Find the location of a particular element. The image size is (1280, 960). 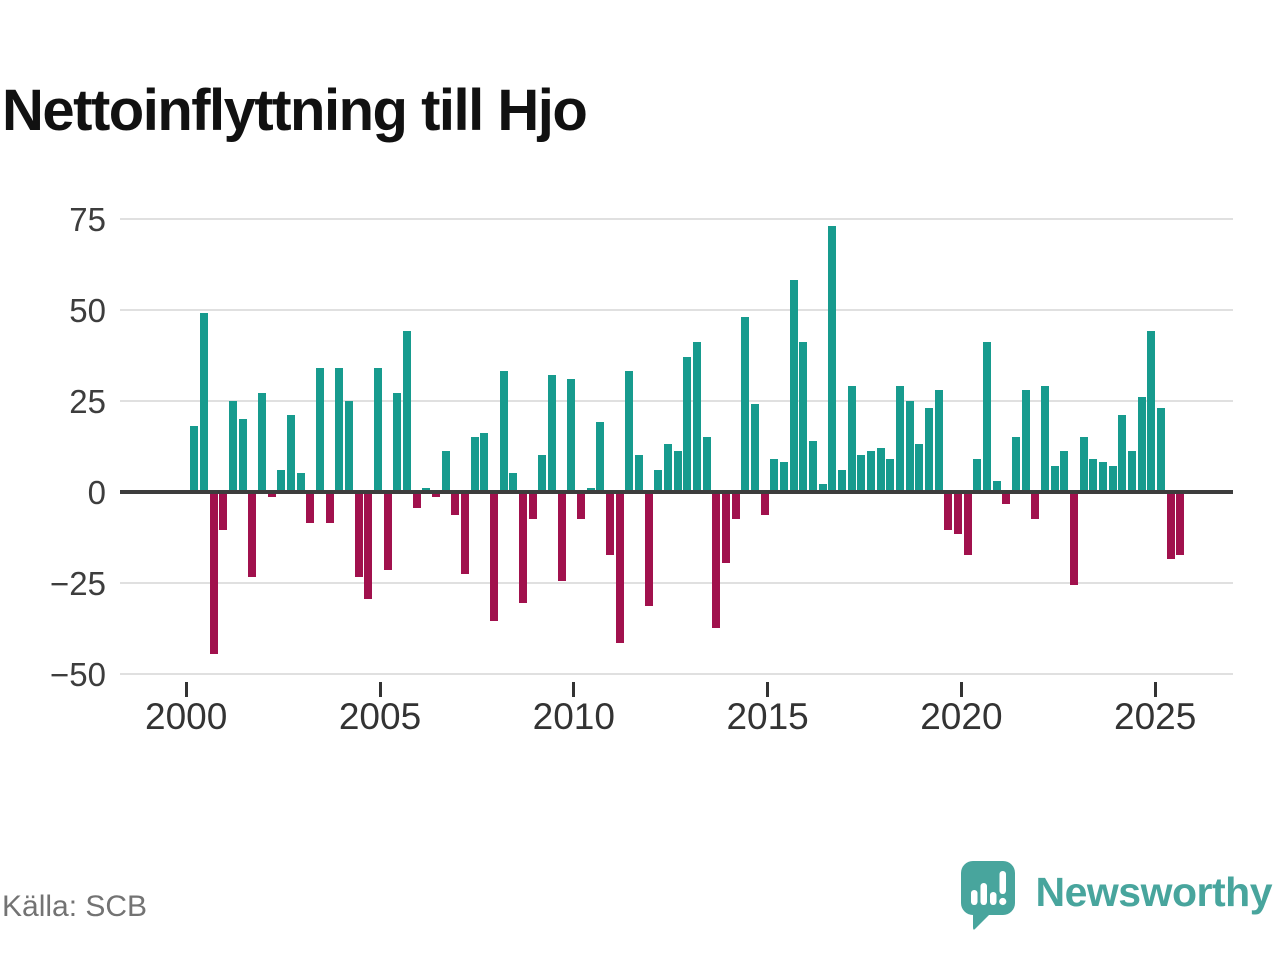

source-note: Källa: SCB is located at coordinates (75, 906).